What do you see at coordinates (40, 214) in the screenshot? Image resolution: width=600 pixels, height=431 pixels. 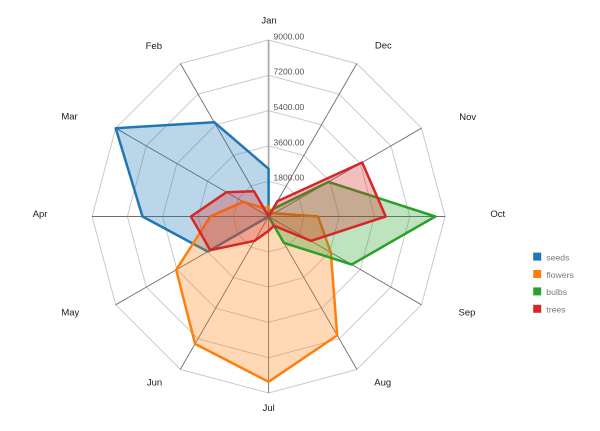 I see `svg-text: Apr` at bounding box center [40, 214].